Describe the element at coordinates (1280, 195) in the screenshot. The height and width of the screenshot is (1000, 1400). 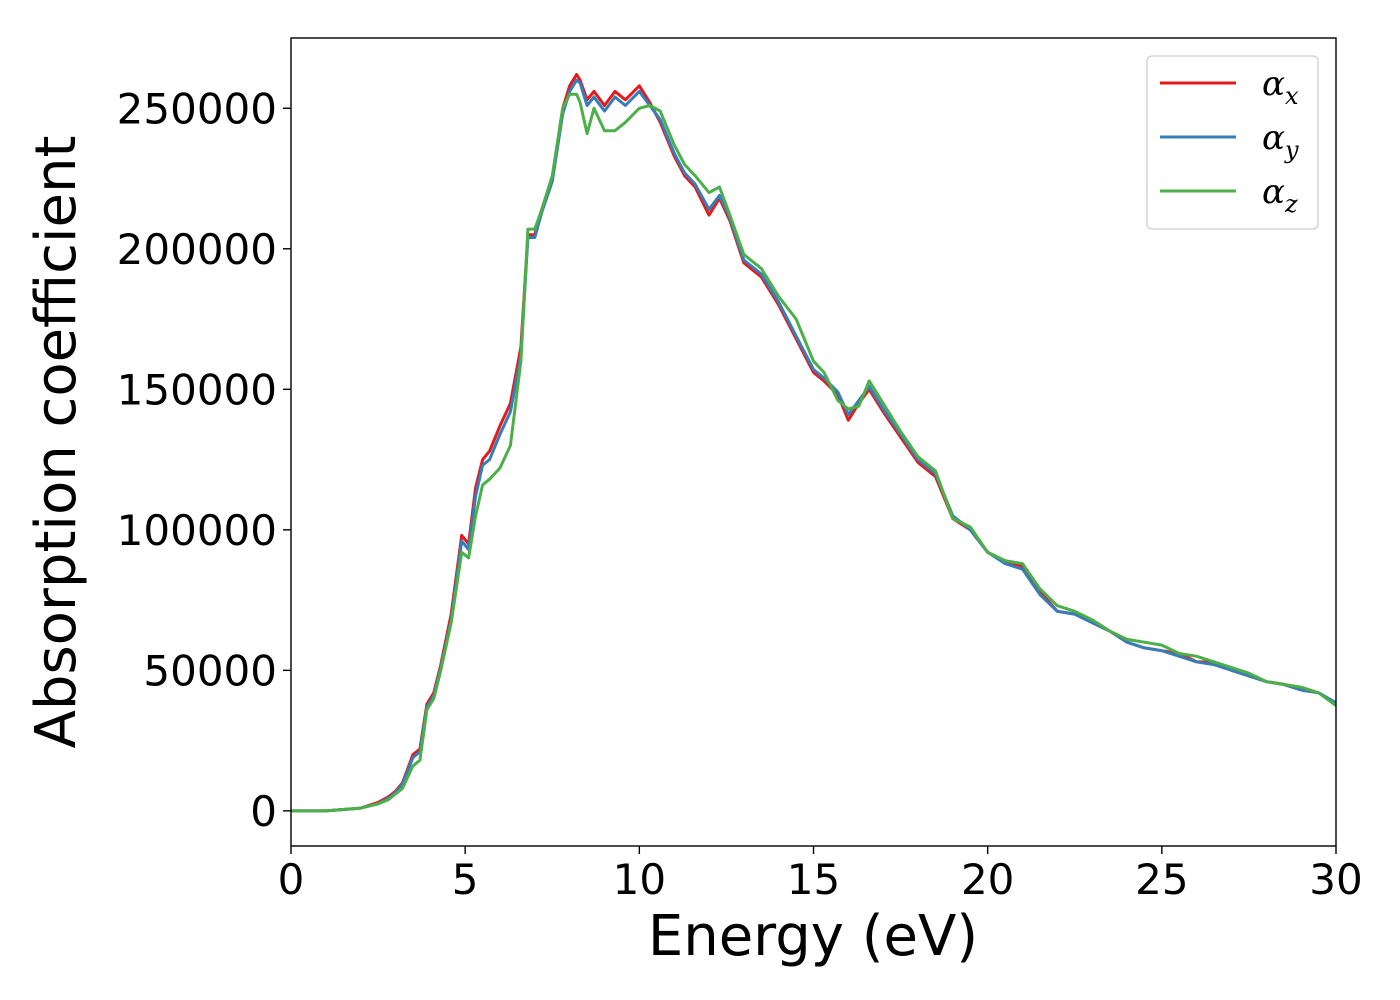
I see `legend-label-alpha-z: αz` at that location.